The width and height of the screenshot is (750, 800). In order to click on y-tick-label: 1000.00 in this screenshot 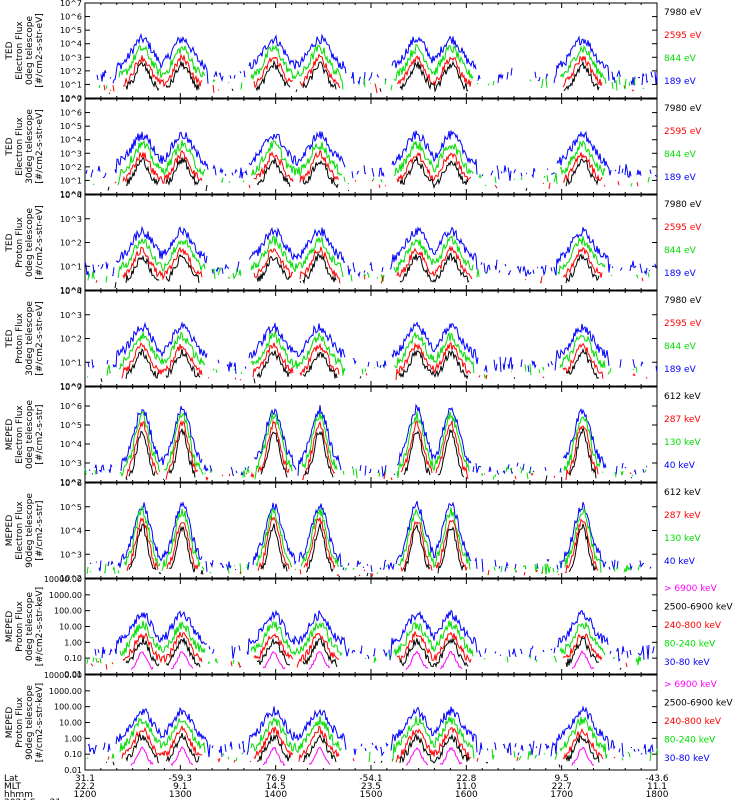, I will do `click(65, 691)`.